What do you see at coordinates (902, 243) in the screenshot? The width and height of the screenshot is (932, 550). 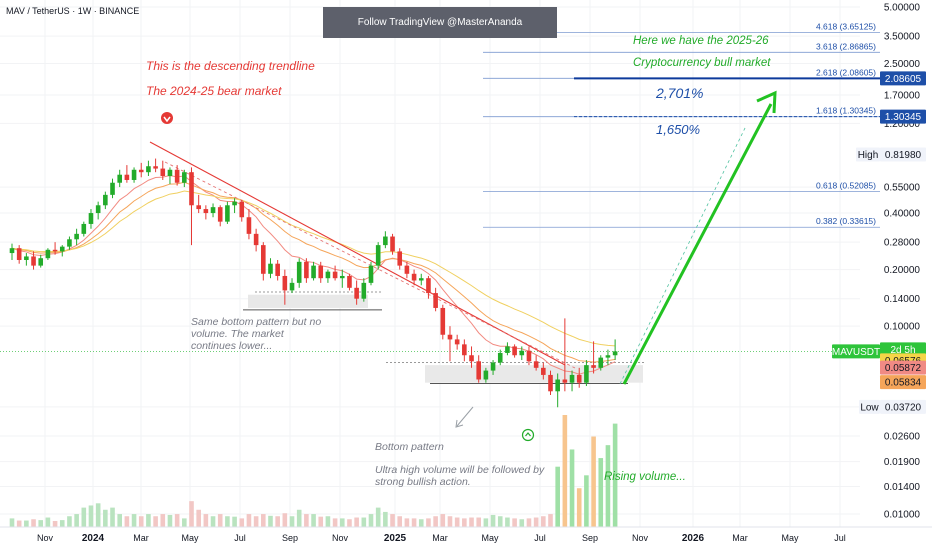 I see `y-tick-label: 0.28000` at bounding box center [902, 243].